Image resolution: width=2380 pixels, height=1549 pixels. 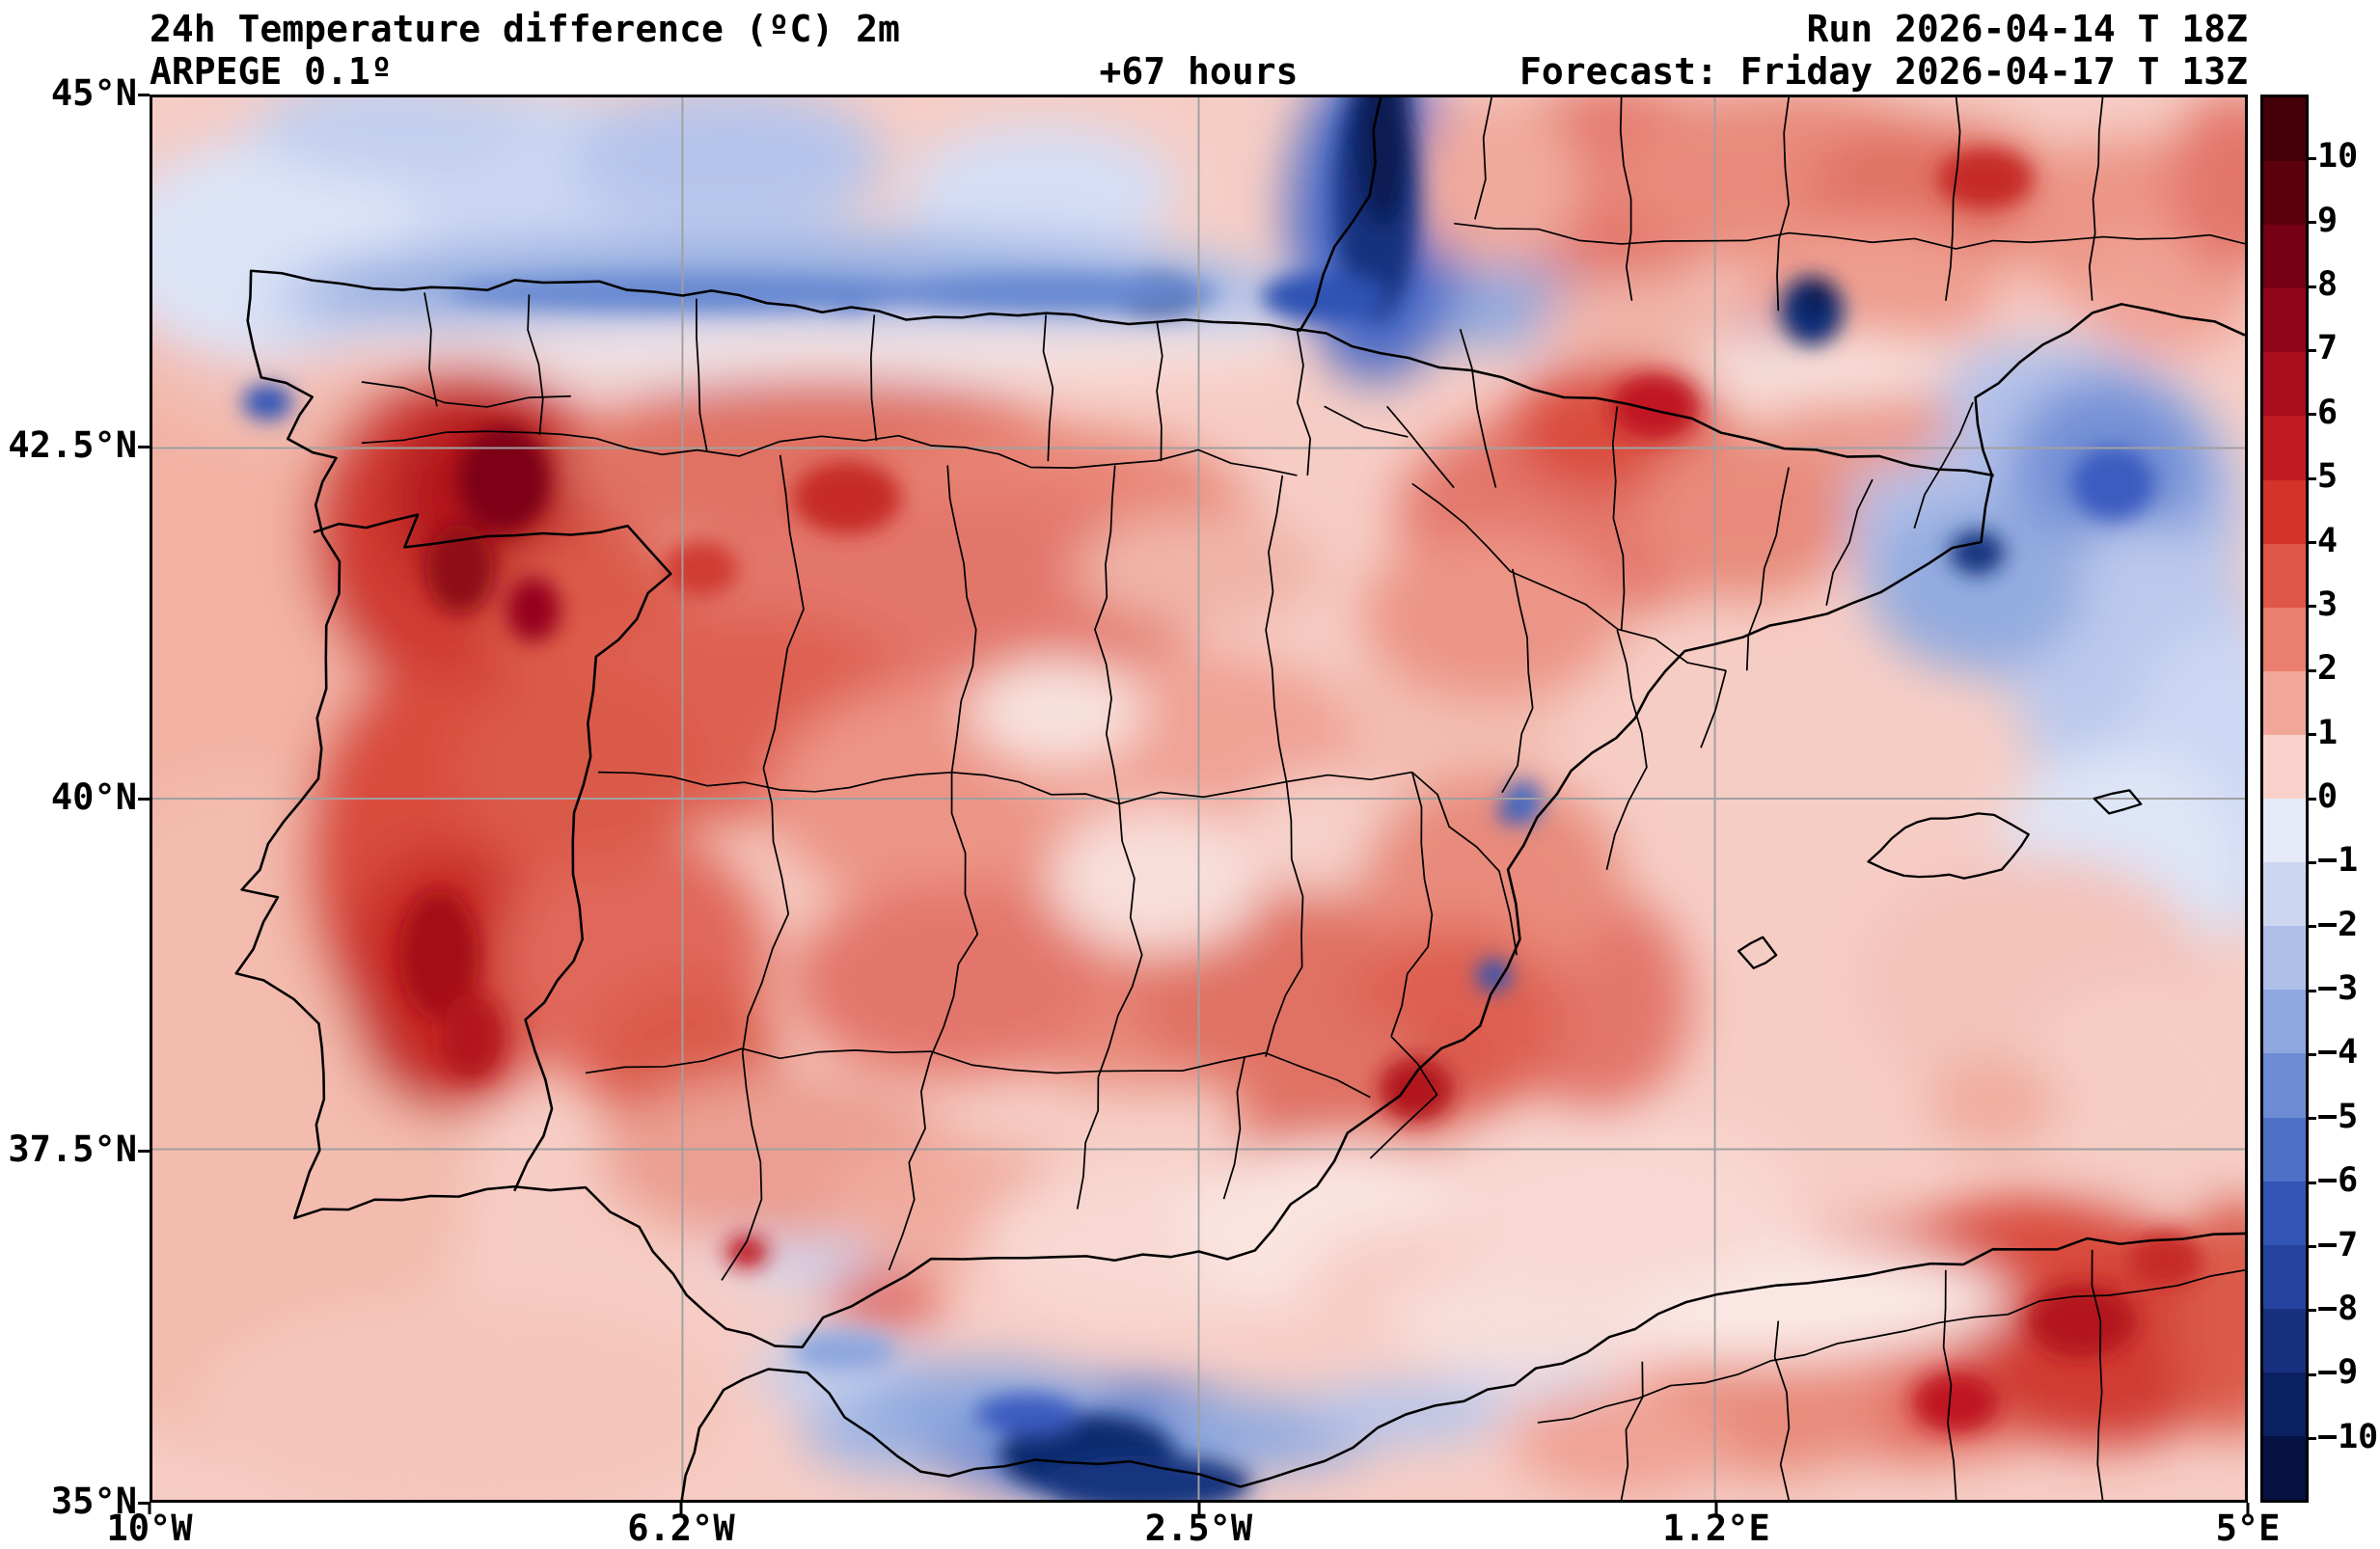 What do you see at coordinates (1883, 71) in the screenshot?
I see `forecast-label: Forecast: Friday 2026-04-17 T 13Z` at bounding box center [1883, 71].